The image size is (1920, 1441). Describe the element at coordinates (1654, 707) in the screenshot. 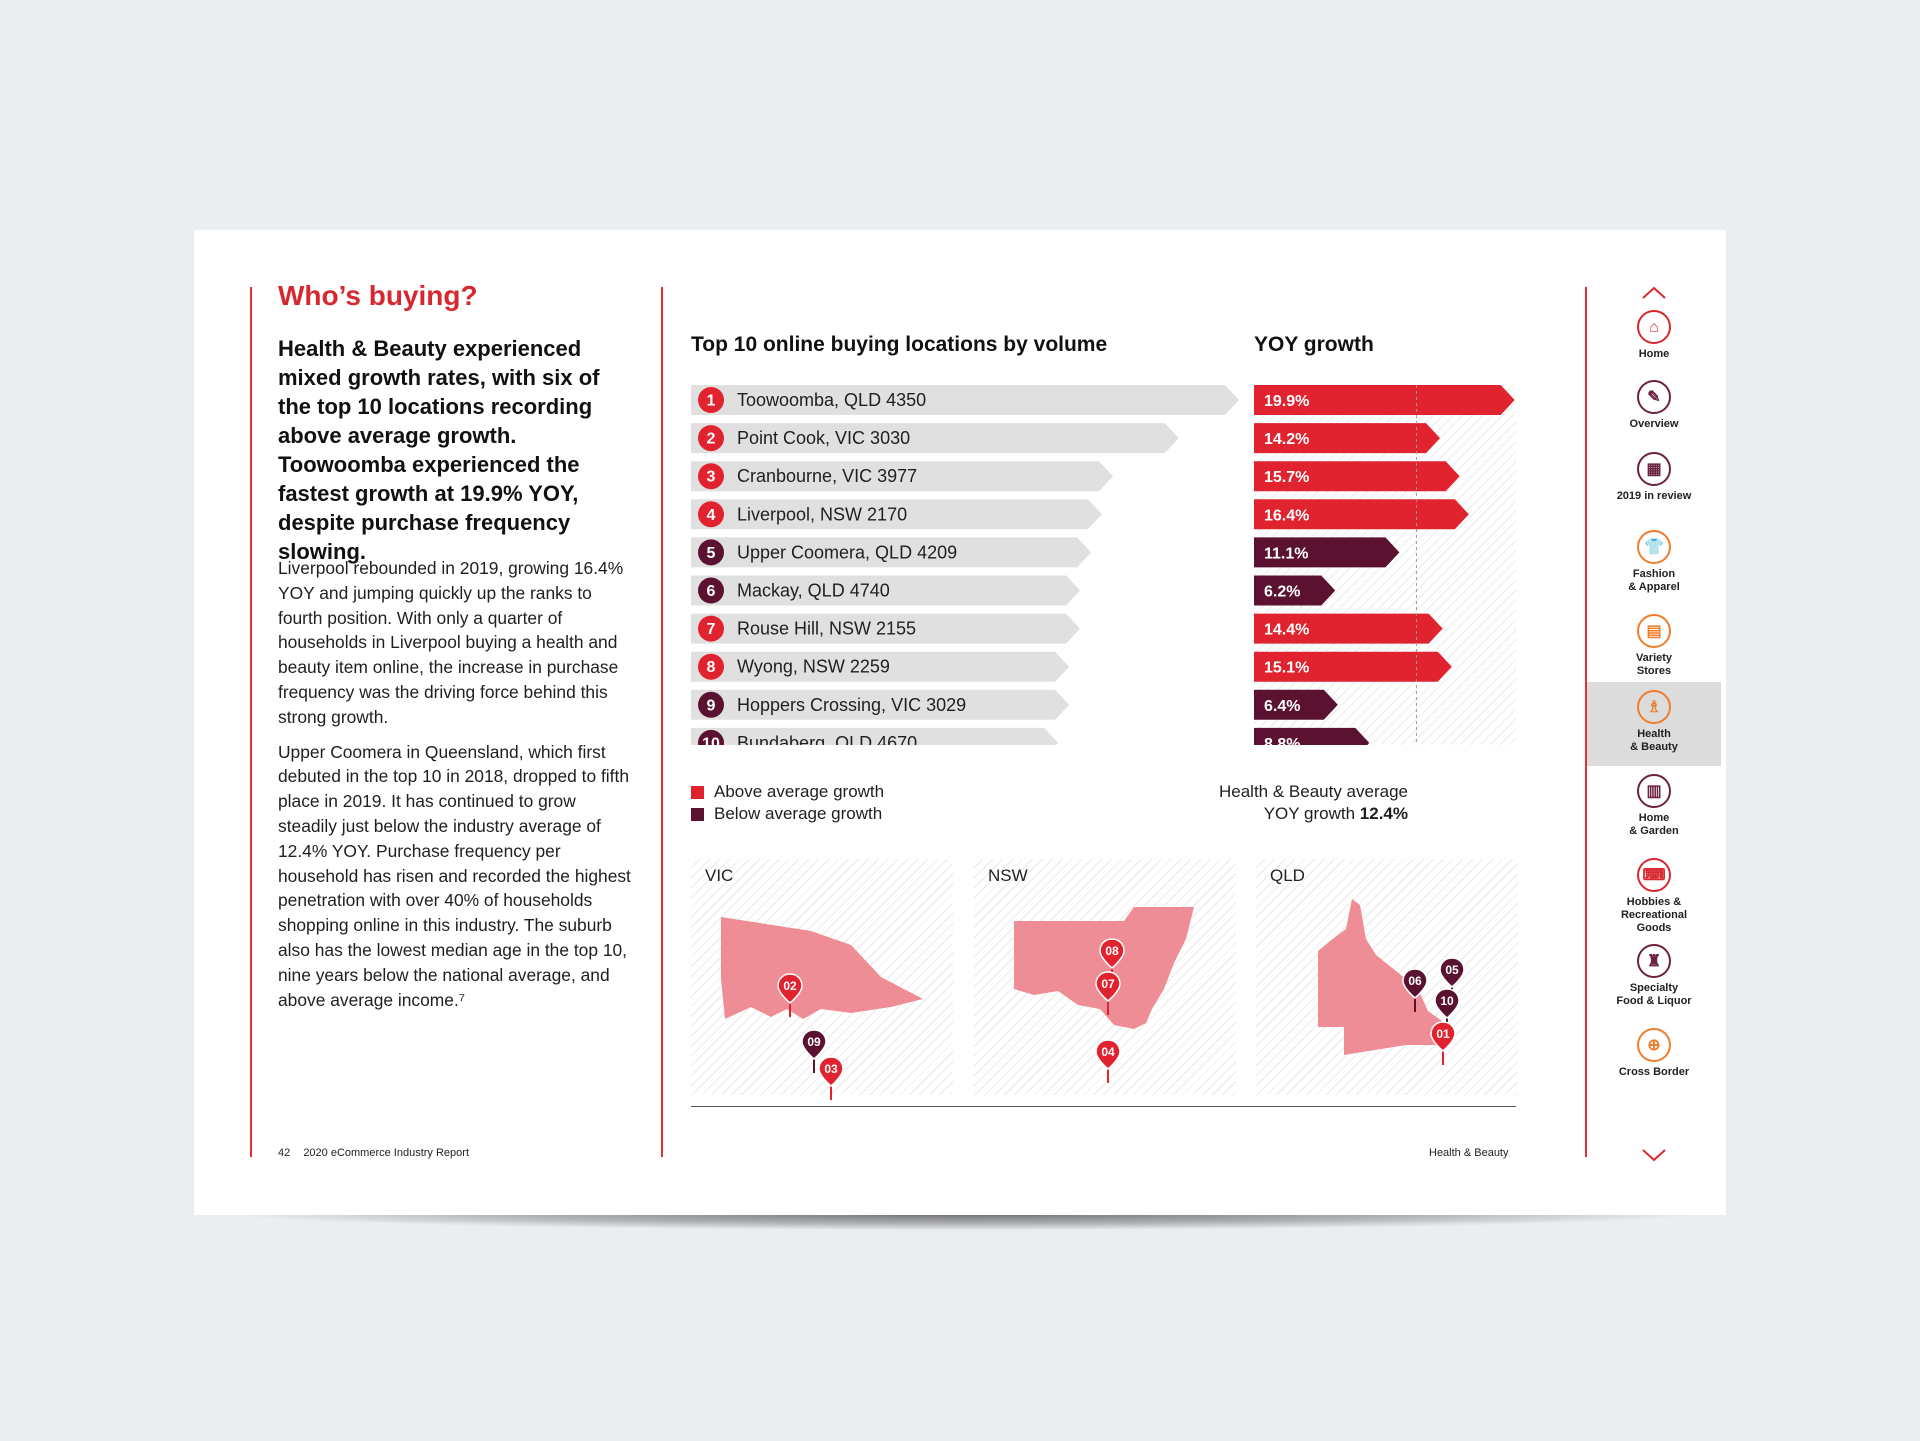

I see `cosmetics-icon: ♗` at that location.